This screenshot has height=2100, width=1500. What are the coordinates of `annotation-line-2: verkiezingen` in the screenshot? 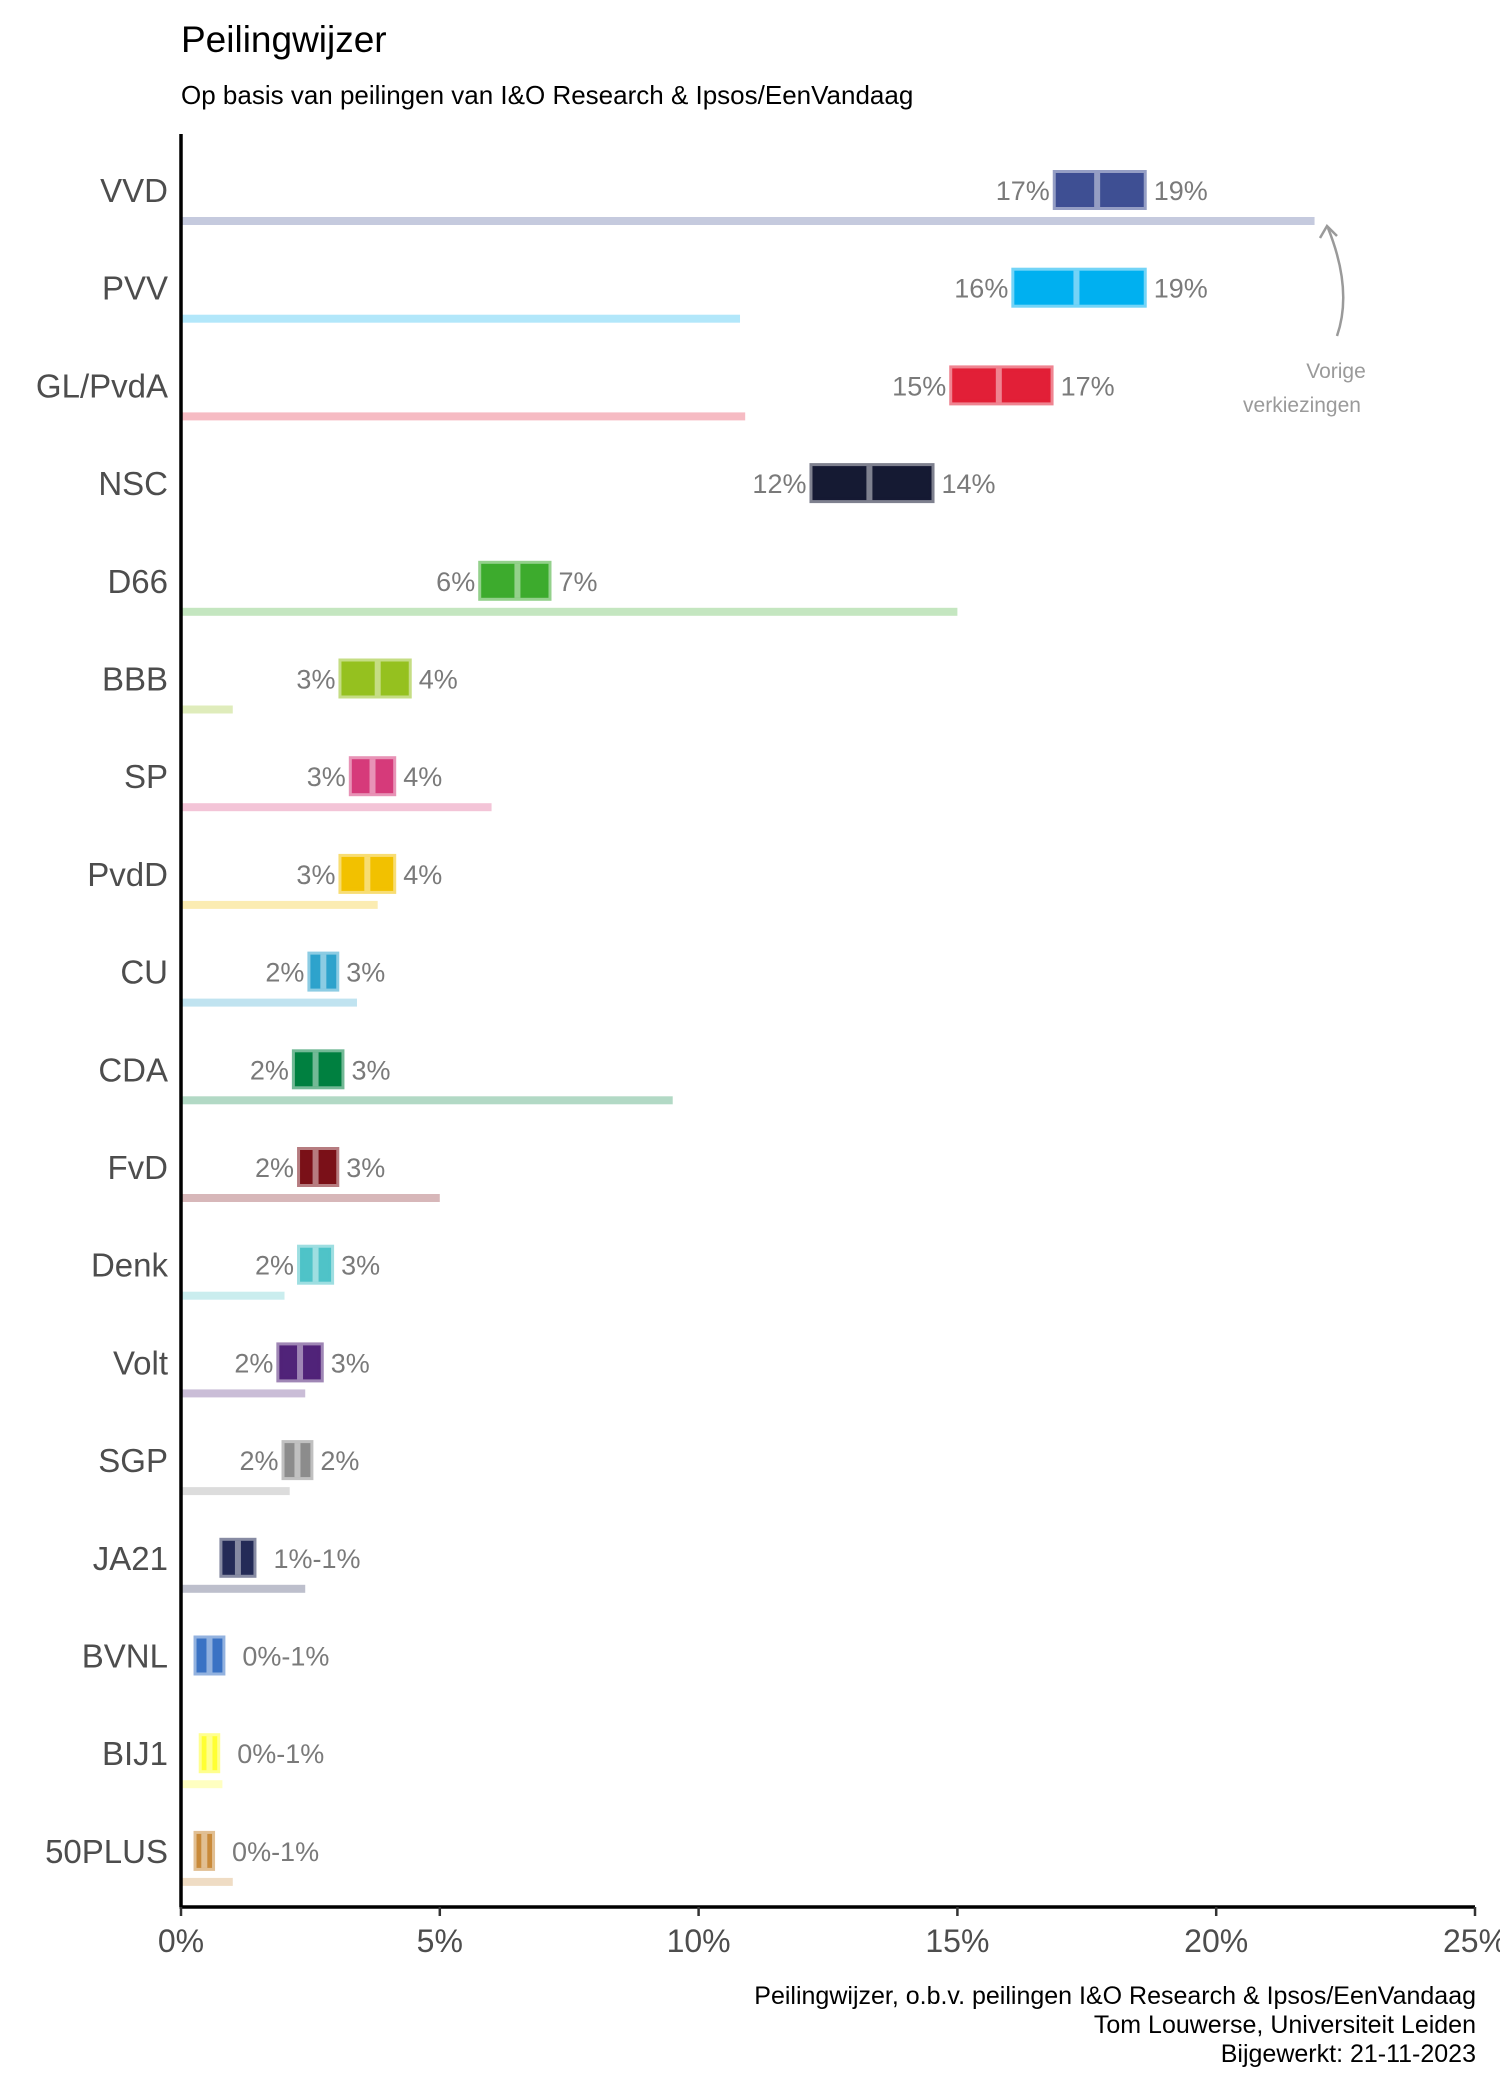 It's located at (1302, 405).